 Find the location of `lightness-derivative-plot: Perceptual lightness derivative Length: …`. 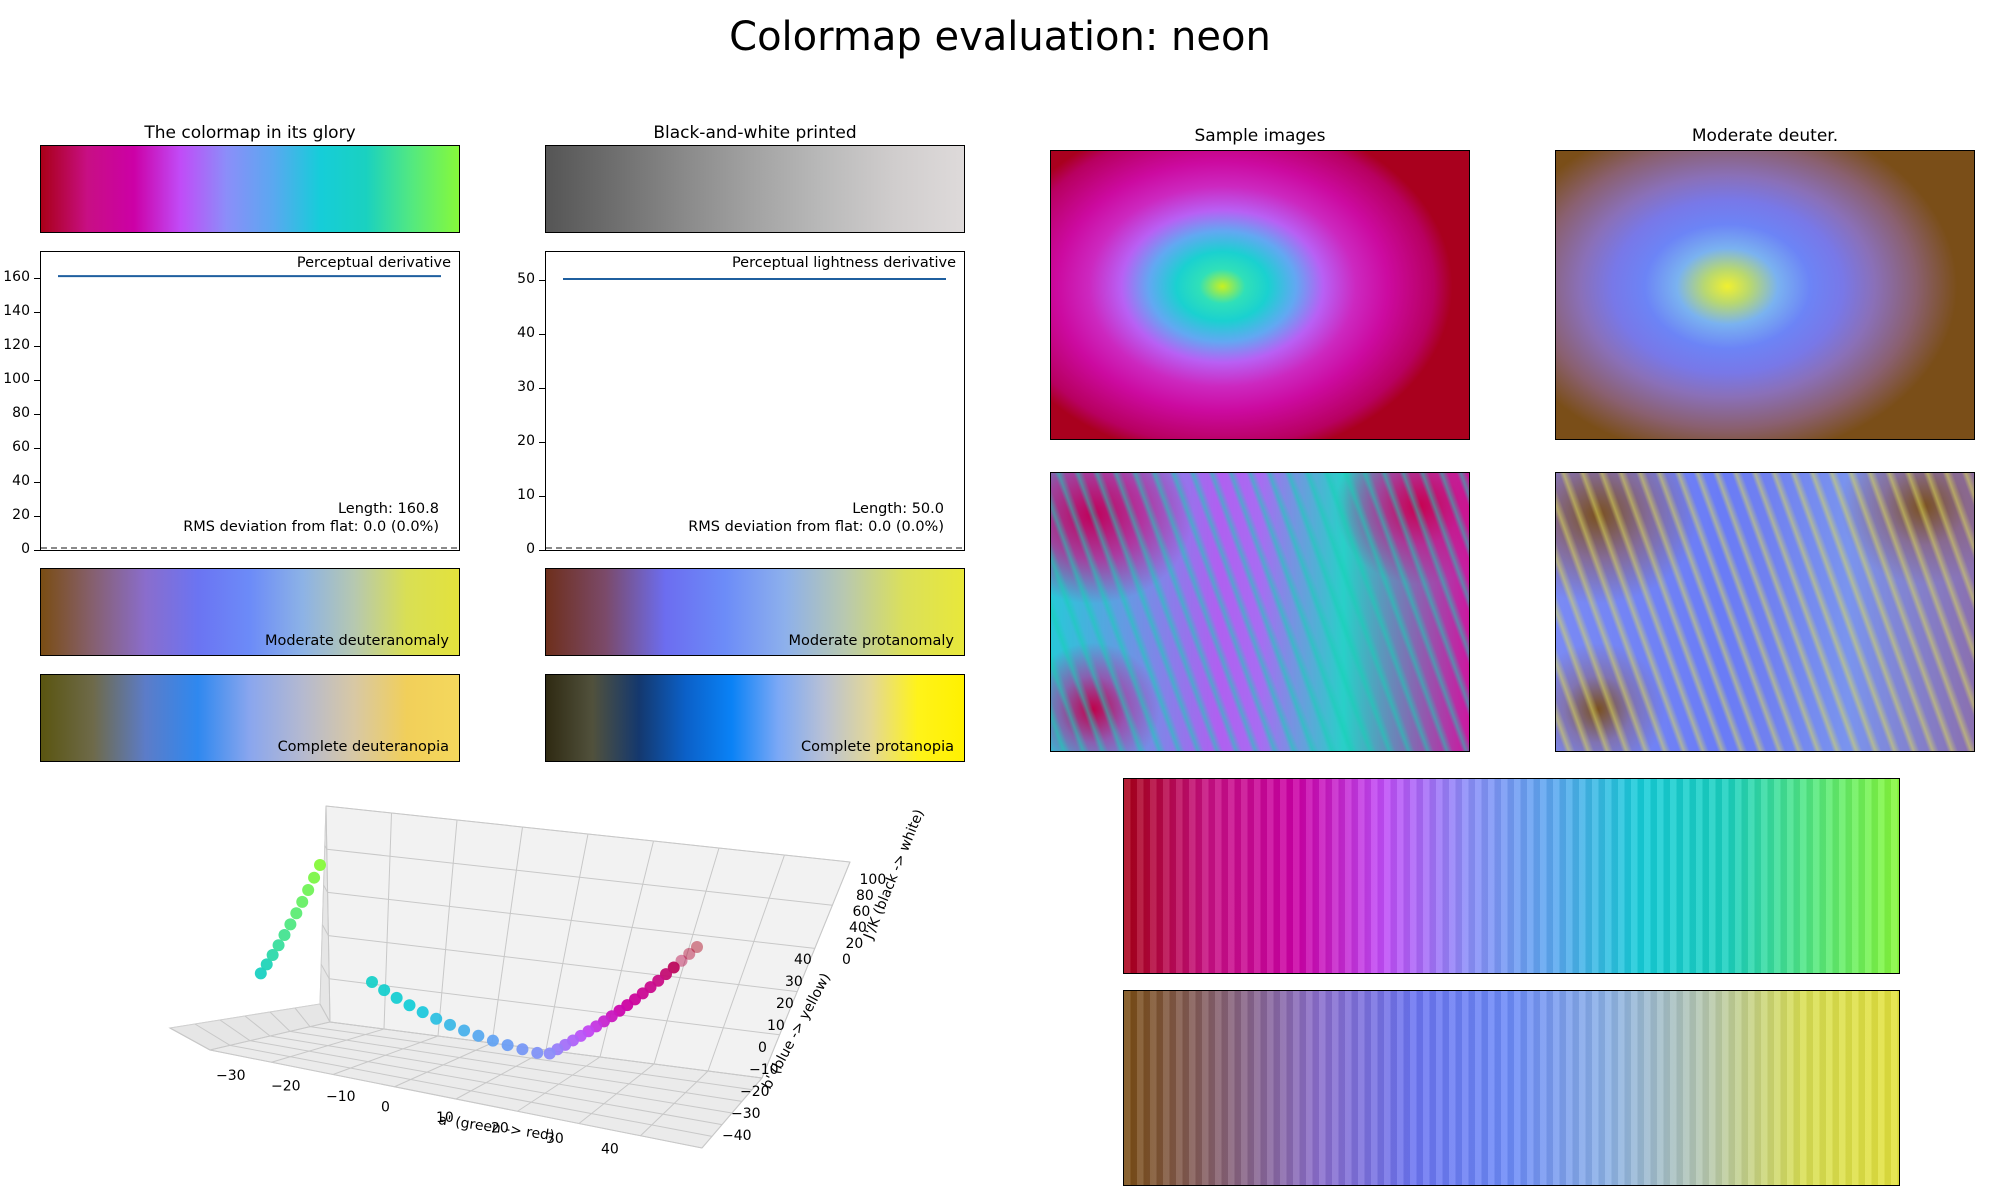

lightness-derivative-plot: Perceptual lightness derivative Length: … is located at coordinates (755, 401).